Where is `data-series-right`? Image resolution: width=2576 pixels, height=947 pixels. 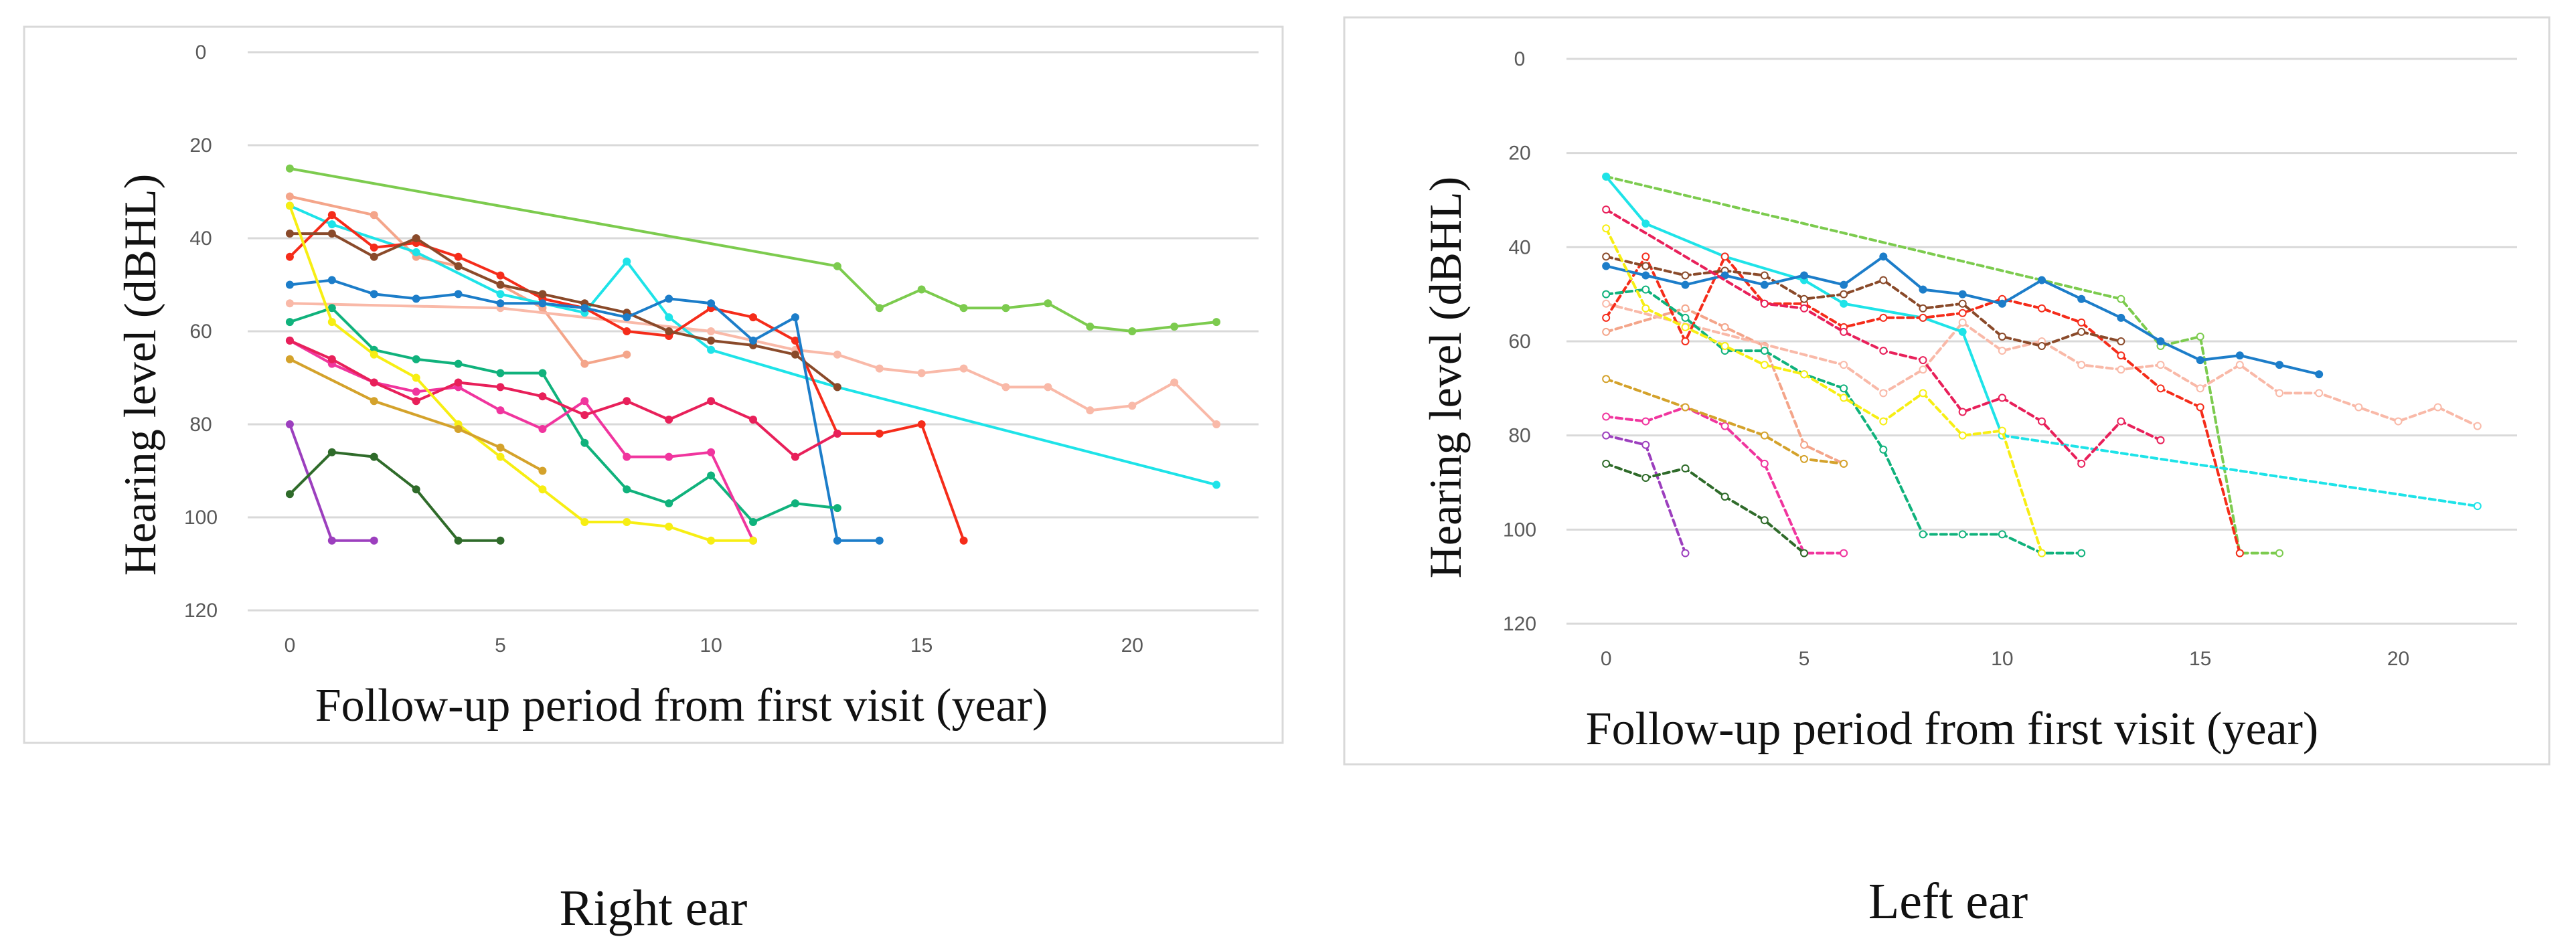 data-series-right is located at coordinates (753, 354).